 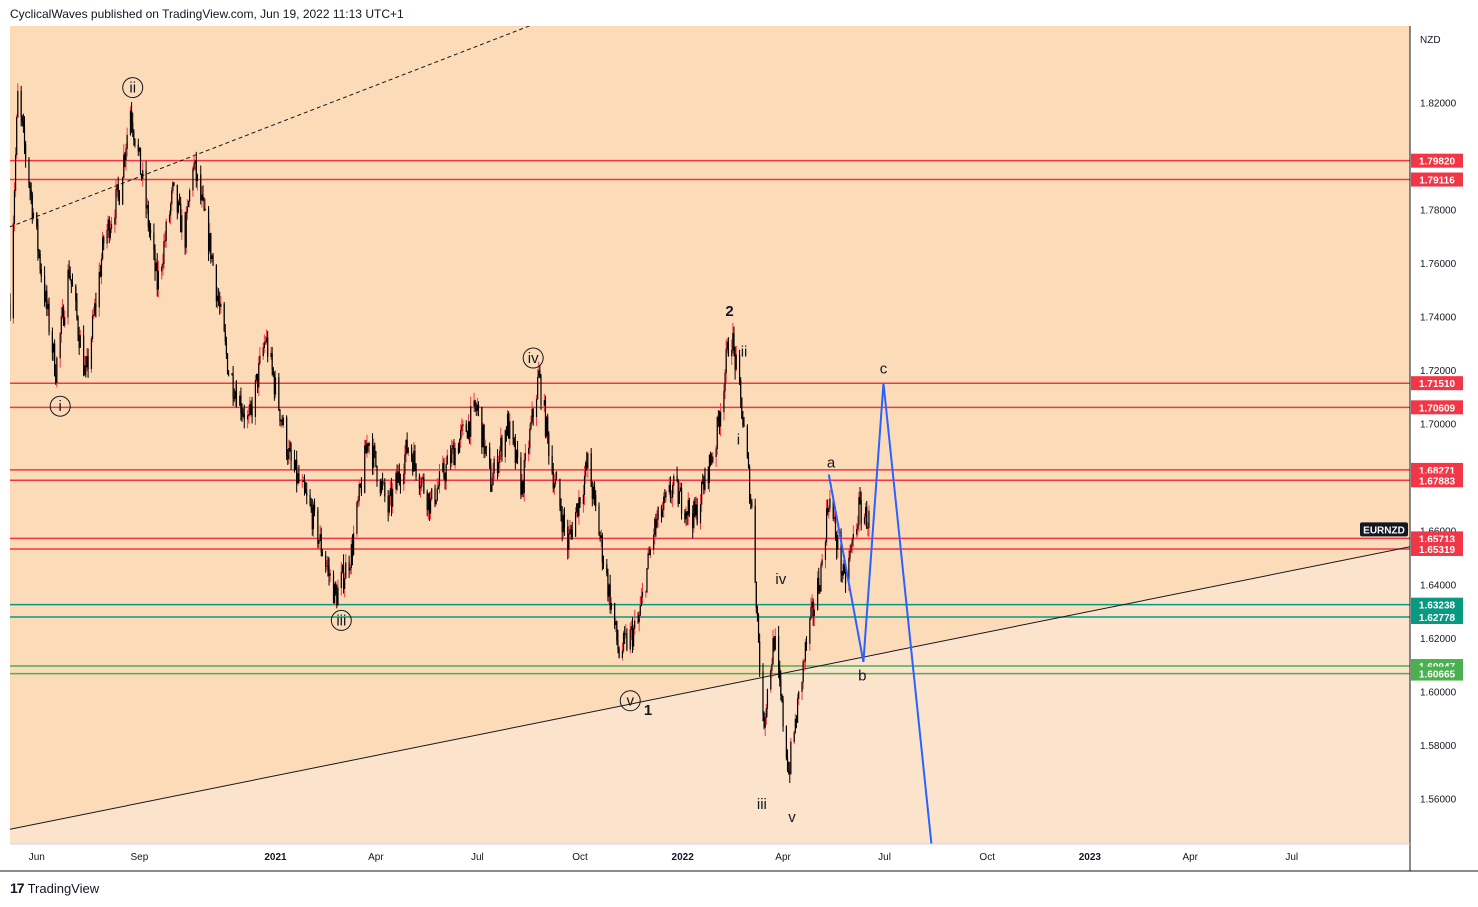 What do you see at coordinates (1438, 318) in the screenshot?
I see `price-tick-label: 1.74000` at bounding box center [1438, 318].